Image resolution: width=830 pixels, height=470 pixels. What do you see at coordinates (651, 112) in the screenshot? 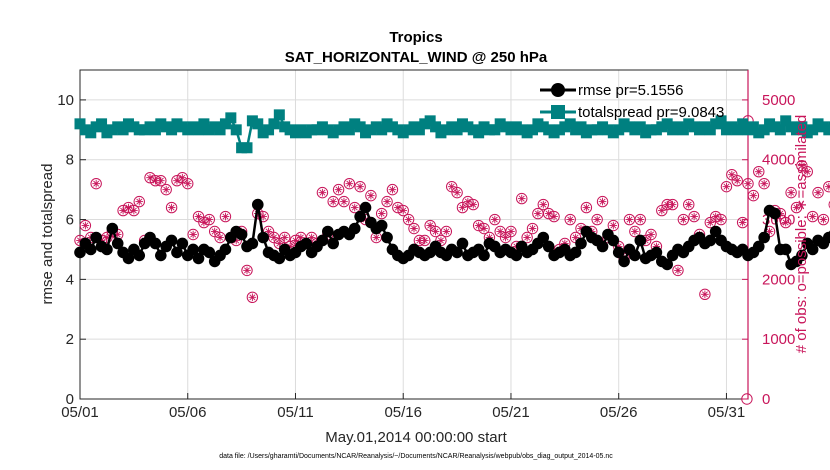
I see `legend-totalspread-label: totalspread pr=9.0843` at bounding box center [651, 112].